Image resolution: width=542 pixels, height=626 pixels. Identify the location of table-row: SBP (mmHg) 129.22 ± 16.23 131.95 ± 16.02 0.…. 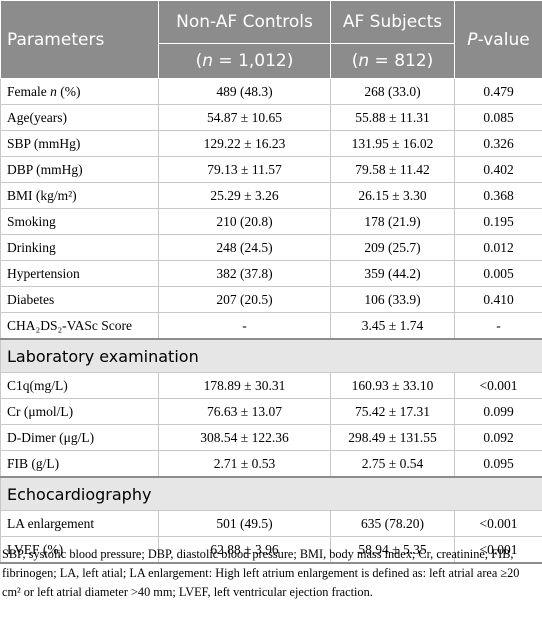
(271, 143).